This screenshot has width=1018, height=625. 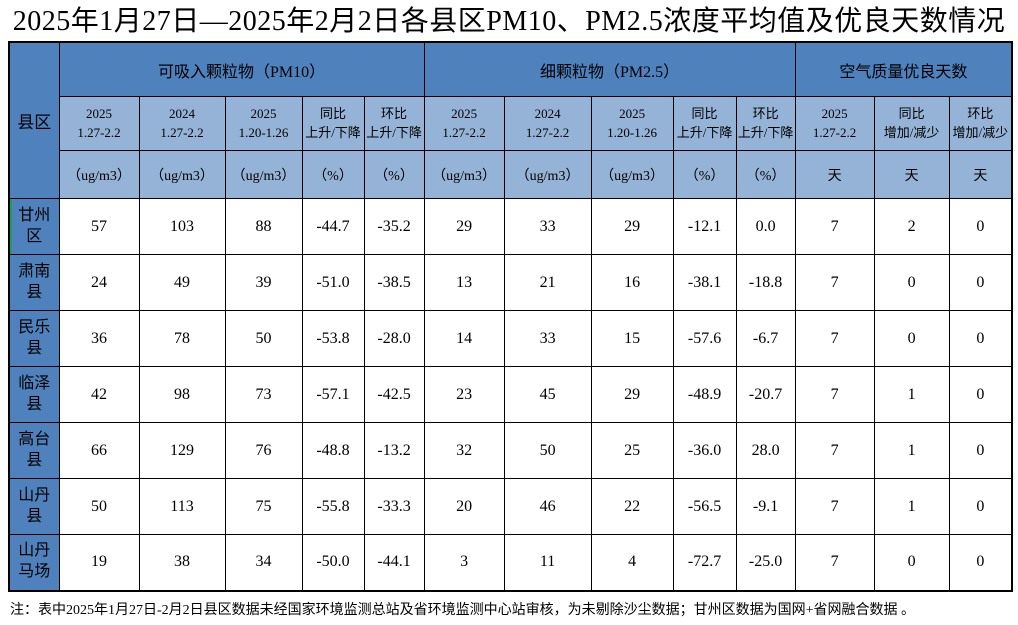 I want to click on table-row: 临泽县 42 98 73 -57.1 -42.5 23 45 29 -48.9 -20.7 7 1 0, so click(x=510, y=394).